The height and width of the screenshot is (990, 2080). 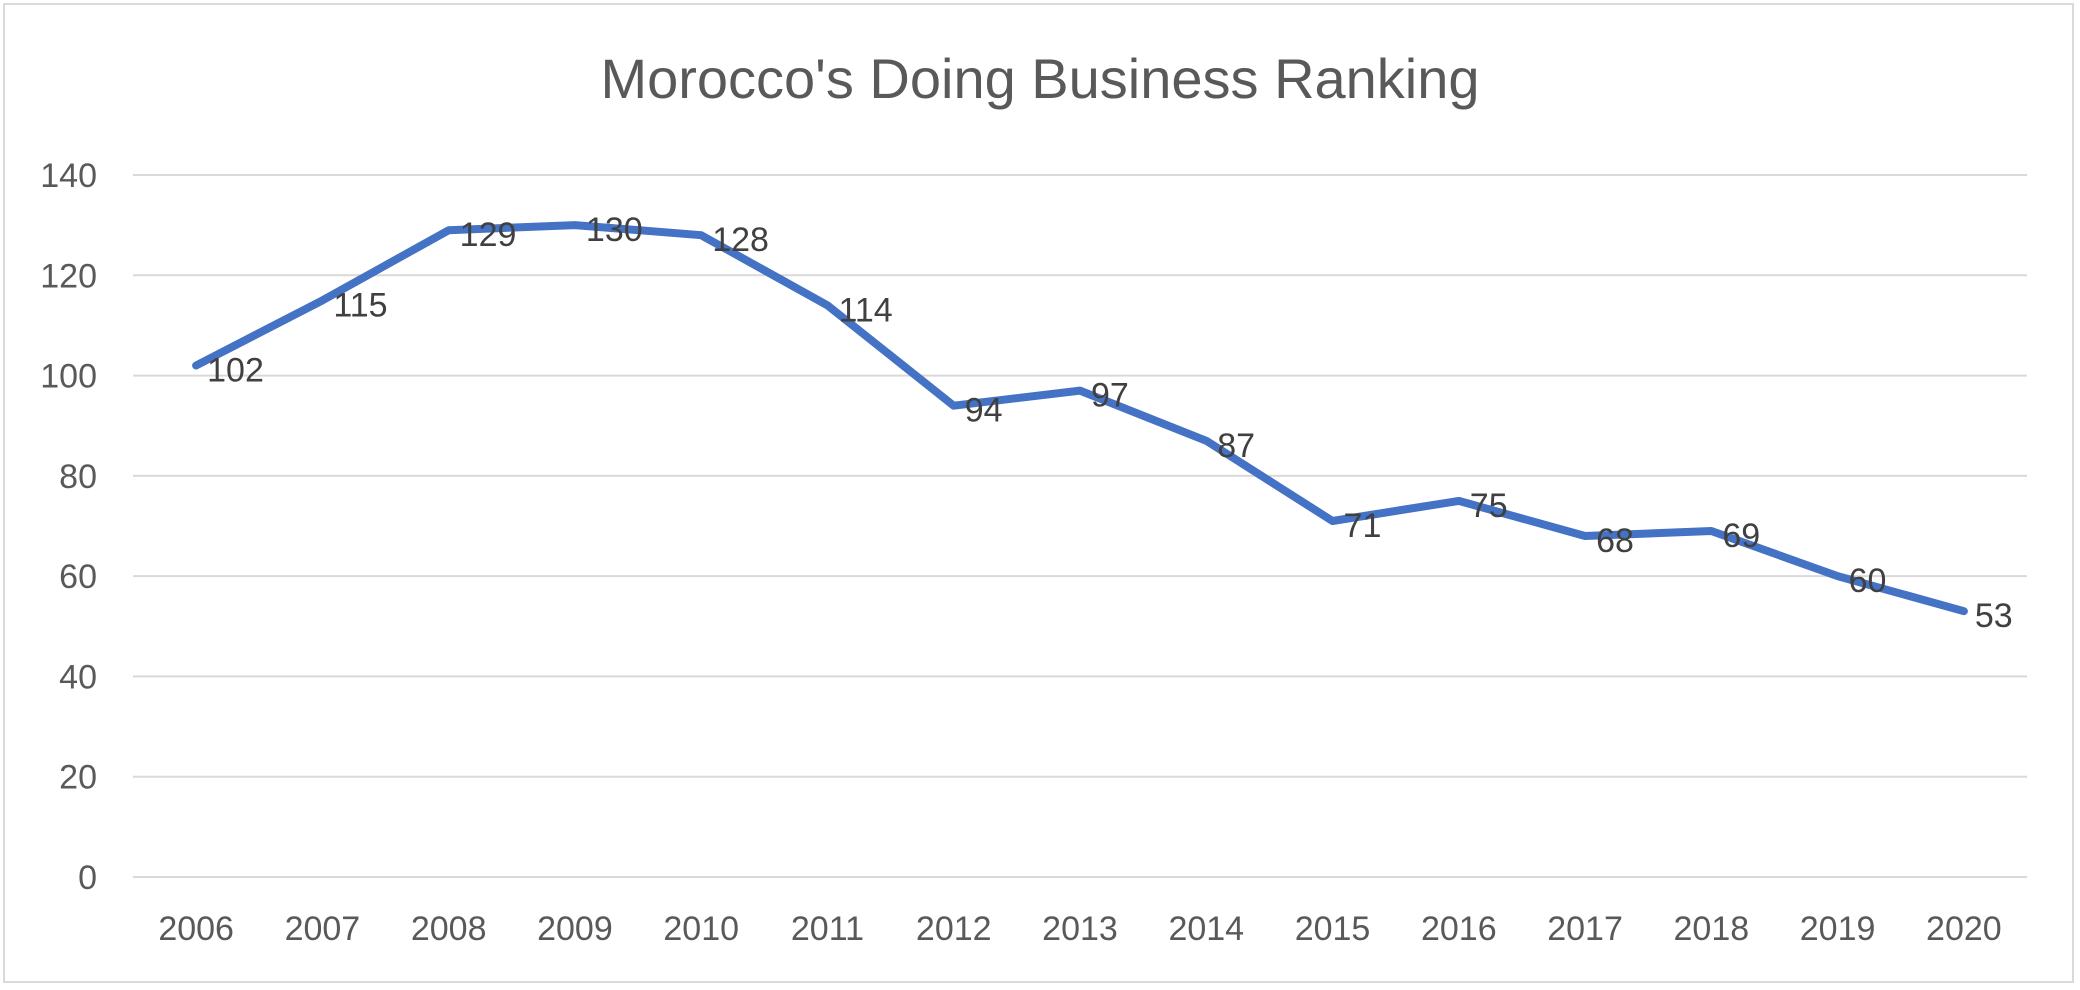 I want to click on y-tick-label: 80, so click(x=78, y=477).